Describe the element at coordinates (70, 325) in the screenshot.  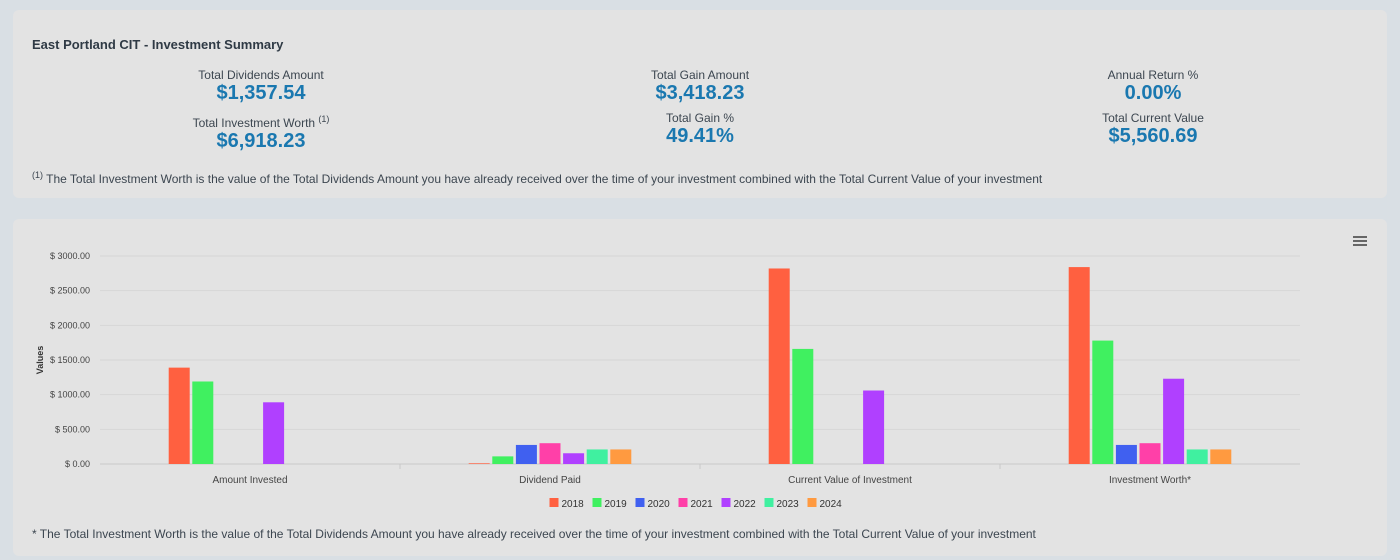
I see `y-tick-label: $ 2000.00` at that location.